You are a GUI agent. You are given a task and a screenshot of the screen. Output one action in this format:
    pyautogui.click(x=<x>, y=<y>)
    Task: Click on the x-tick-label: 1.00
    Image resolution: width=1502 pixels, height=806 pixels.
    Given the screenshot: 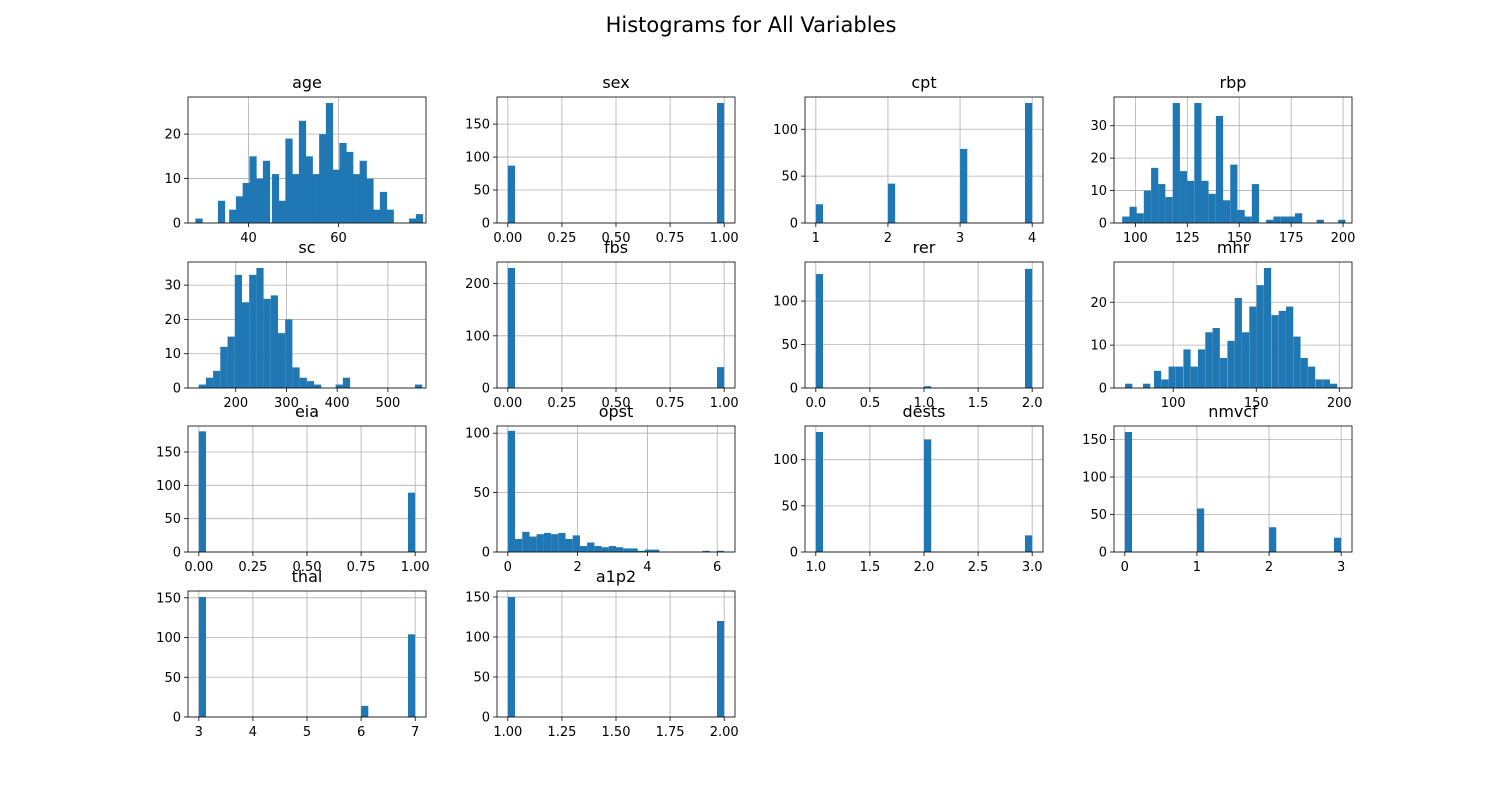 What is the action you would take?
    pyautogui.click(x=415, y=567)
    